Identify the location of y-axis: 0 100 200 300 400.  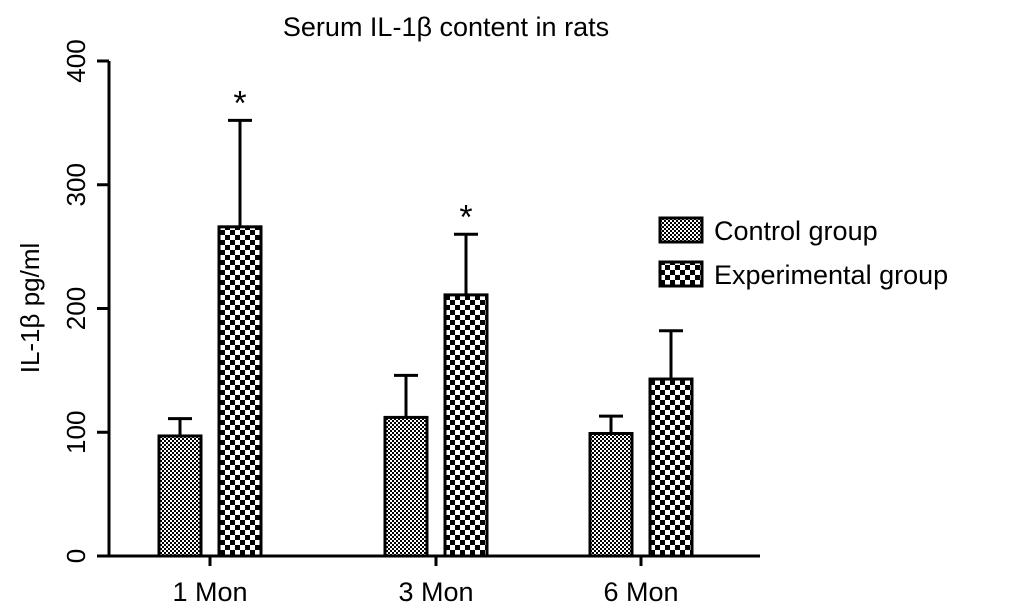
(86, 301).